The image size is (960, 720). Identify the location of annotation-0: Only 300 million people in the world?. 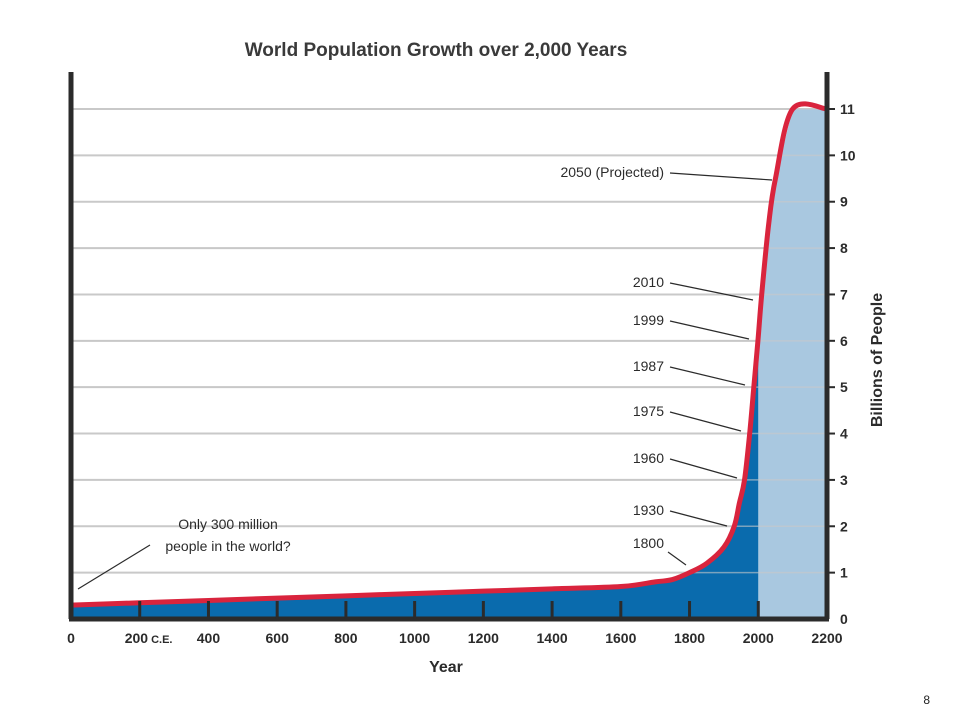
(184, 553).